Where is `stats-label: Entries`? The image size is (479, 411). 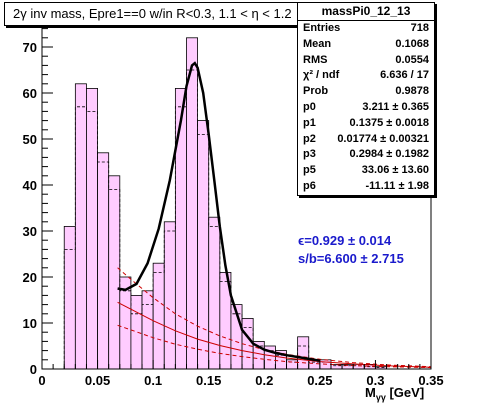 stats-label: Entries is located at coordinates (322, 28).